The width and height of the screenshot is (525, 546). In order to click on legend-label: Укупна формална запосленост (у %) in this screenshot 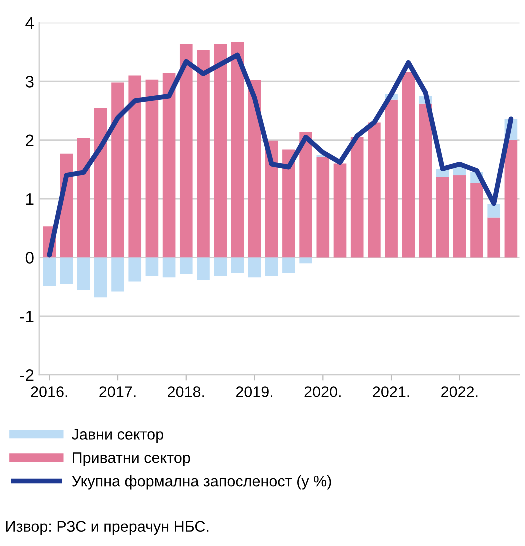, I will do `click(202, 483)`.